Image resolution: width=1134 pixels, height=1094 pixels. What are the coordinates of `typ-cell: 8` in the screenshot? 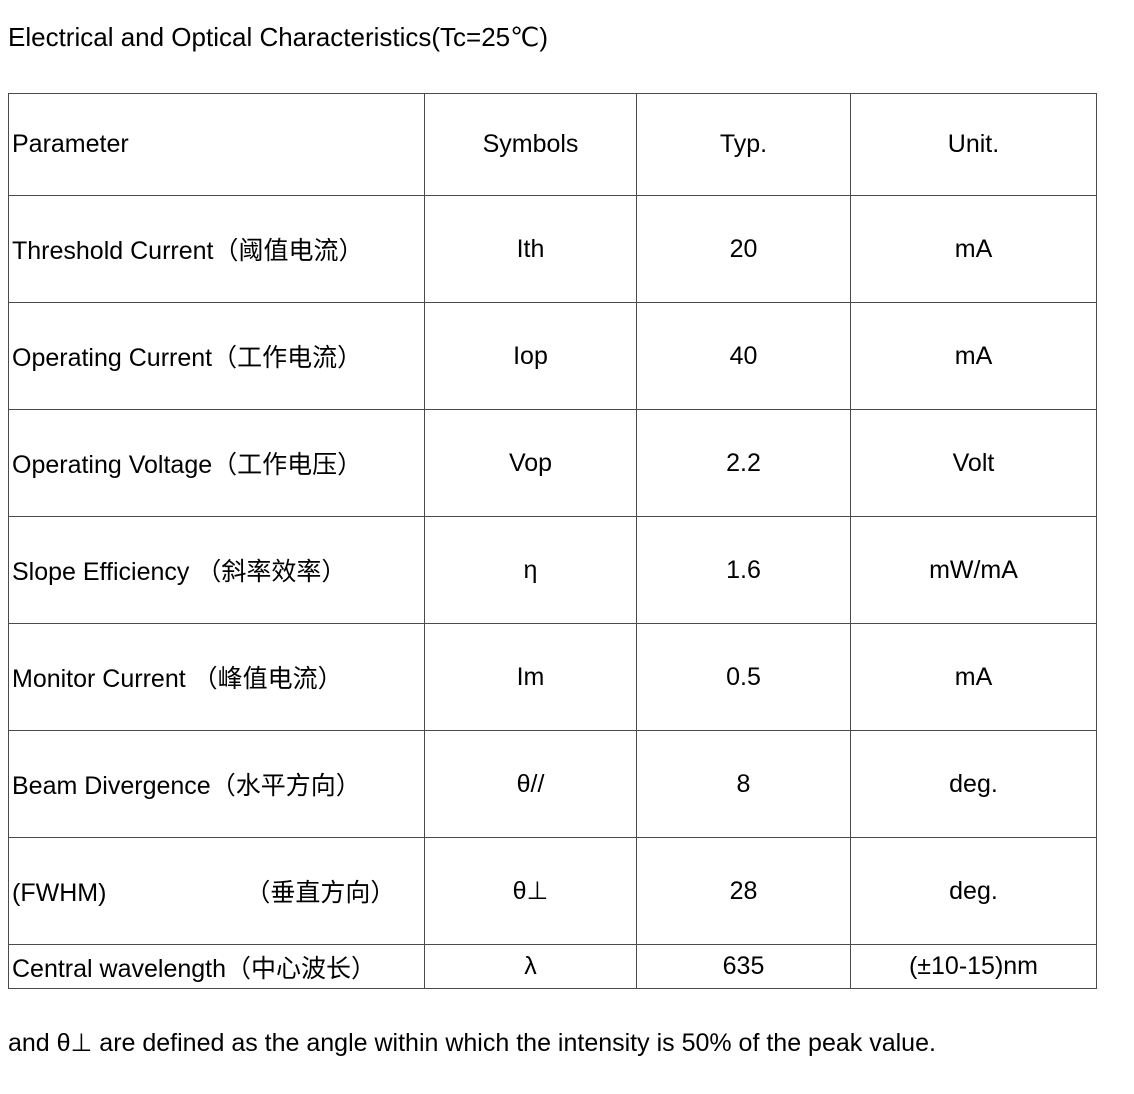 It's located at (743, 784).